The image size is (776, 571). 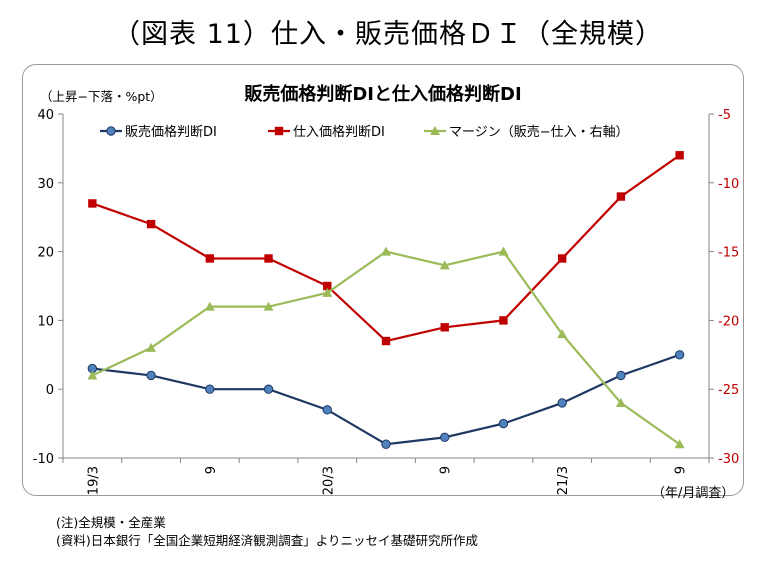 I want to click on note-source: (資料)日本銀行「全国企業短期経済観測調査」よりニッセイ基礎研究所作成, so click(x=267, y=540).